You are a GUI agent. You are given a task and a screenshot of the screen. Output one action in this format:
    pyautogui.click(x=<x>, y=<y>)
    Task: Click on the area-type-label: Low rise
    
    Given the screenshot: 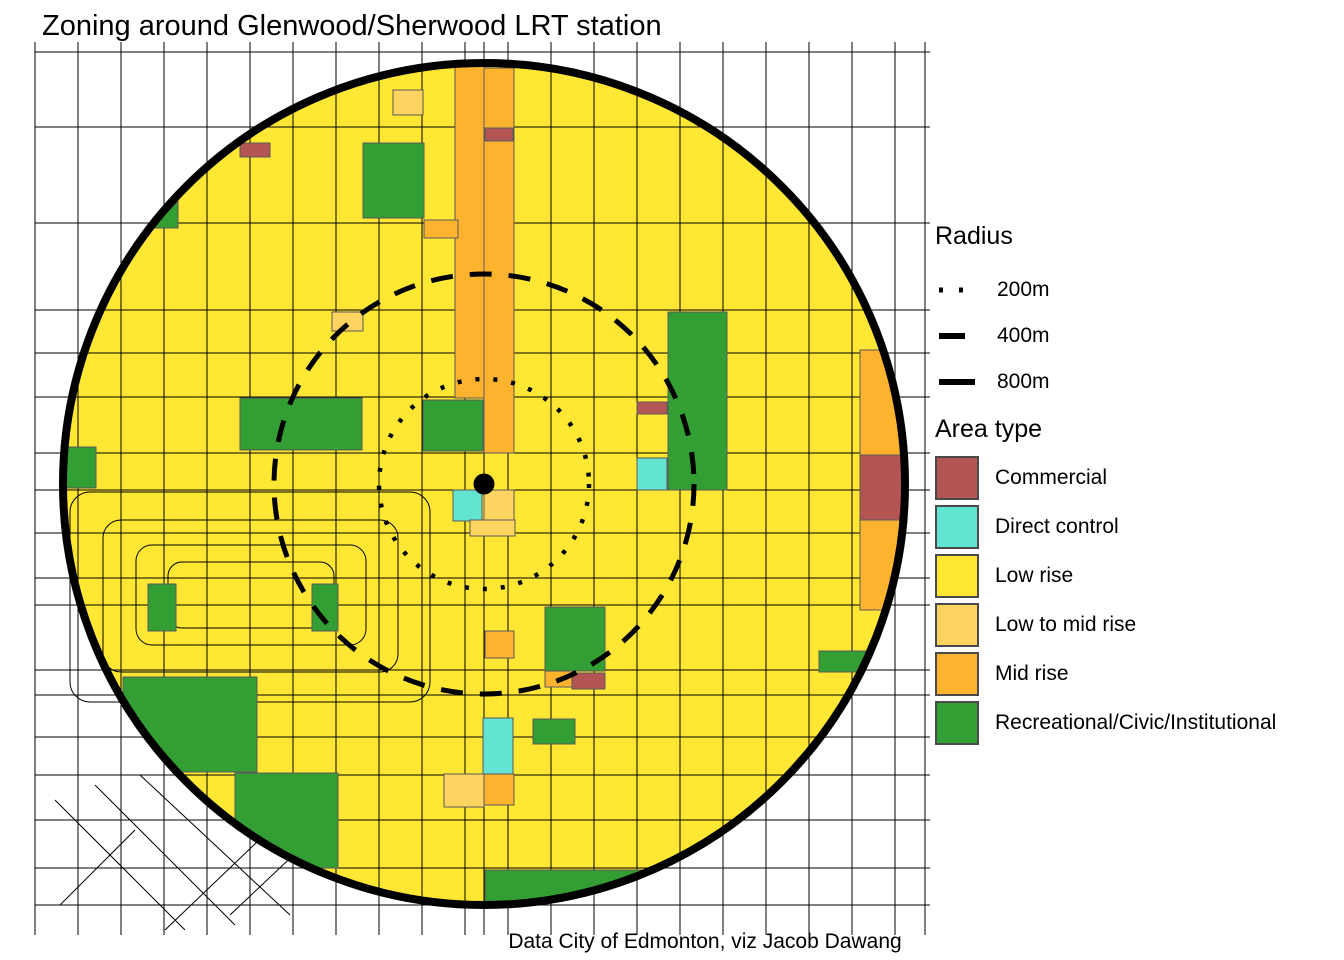 What is the action you would take?
    pyautogui.click(x=1034, y=575)
    